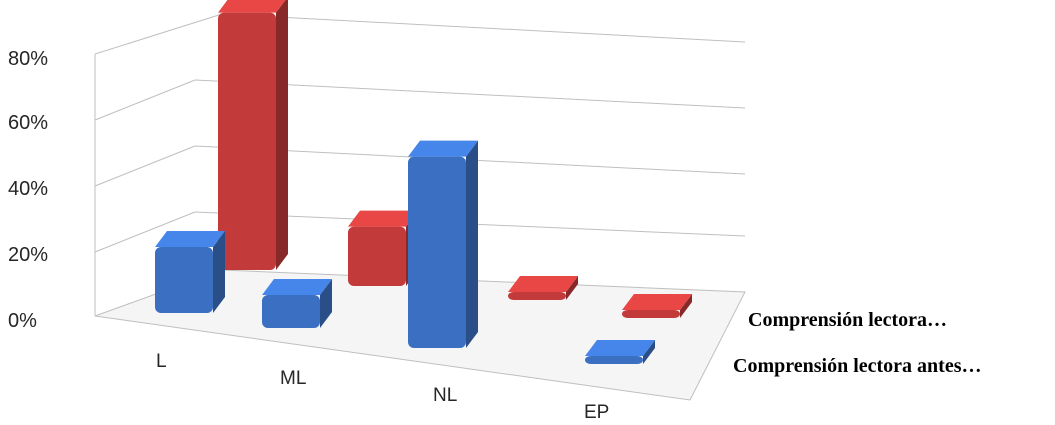  What do you see at coordinates (596, 412) in the screenshot?
I see `category-label: EP` at bounding box center [596, 412].